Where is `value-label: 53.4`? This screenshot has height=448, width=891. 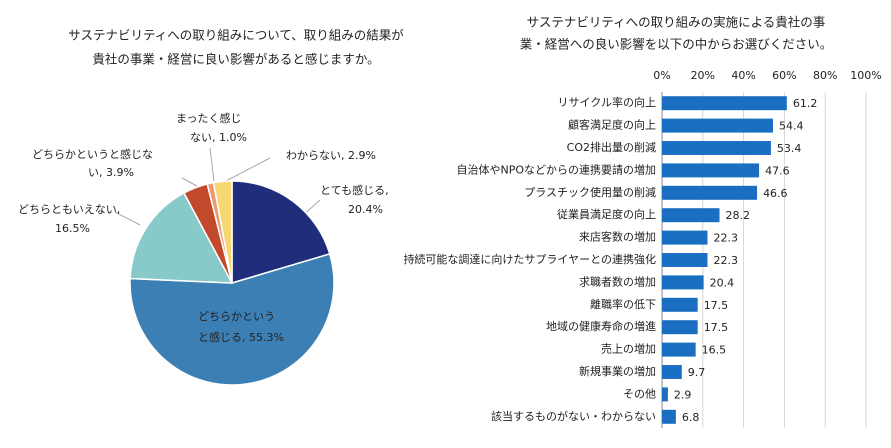
value-label: 53.4 is located at coordinates (789, 148).